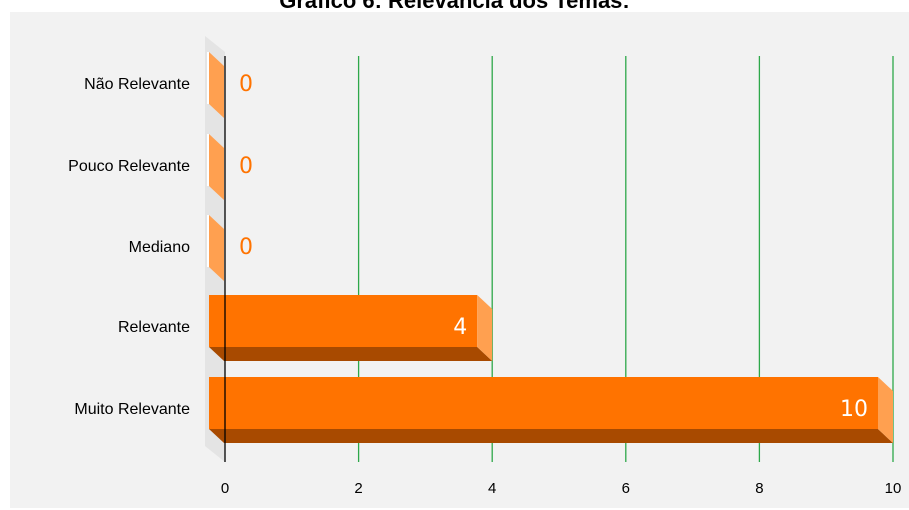 This screenshot has height=510, width=909. I want to click on x-tick-label-8: 8, so click(759, 488).